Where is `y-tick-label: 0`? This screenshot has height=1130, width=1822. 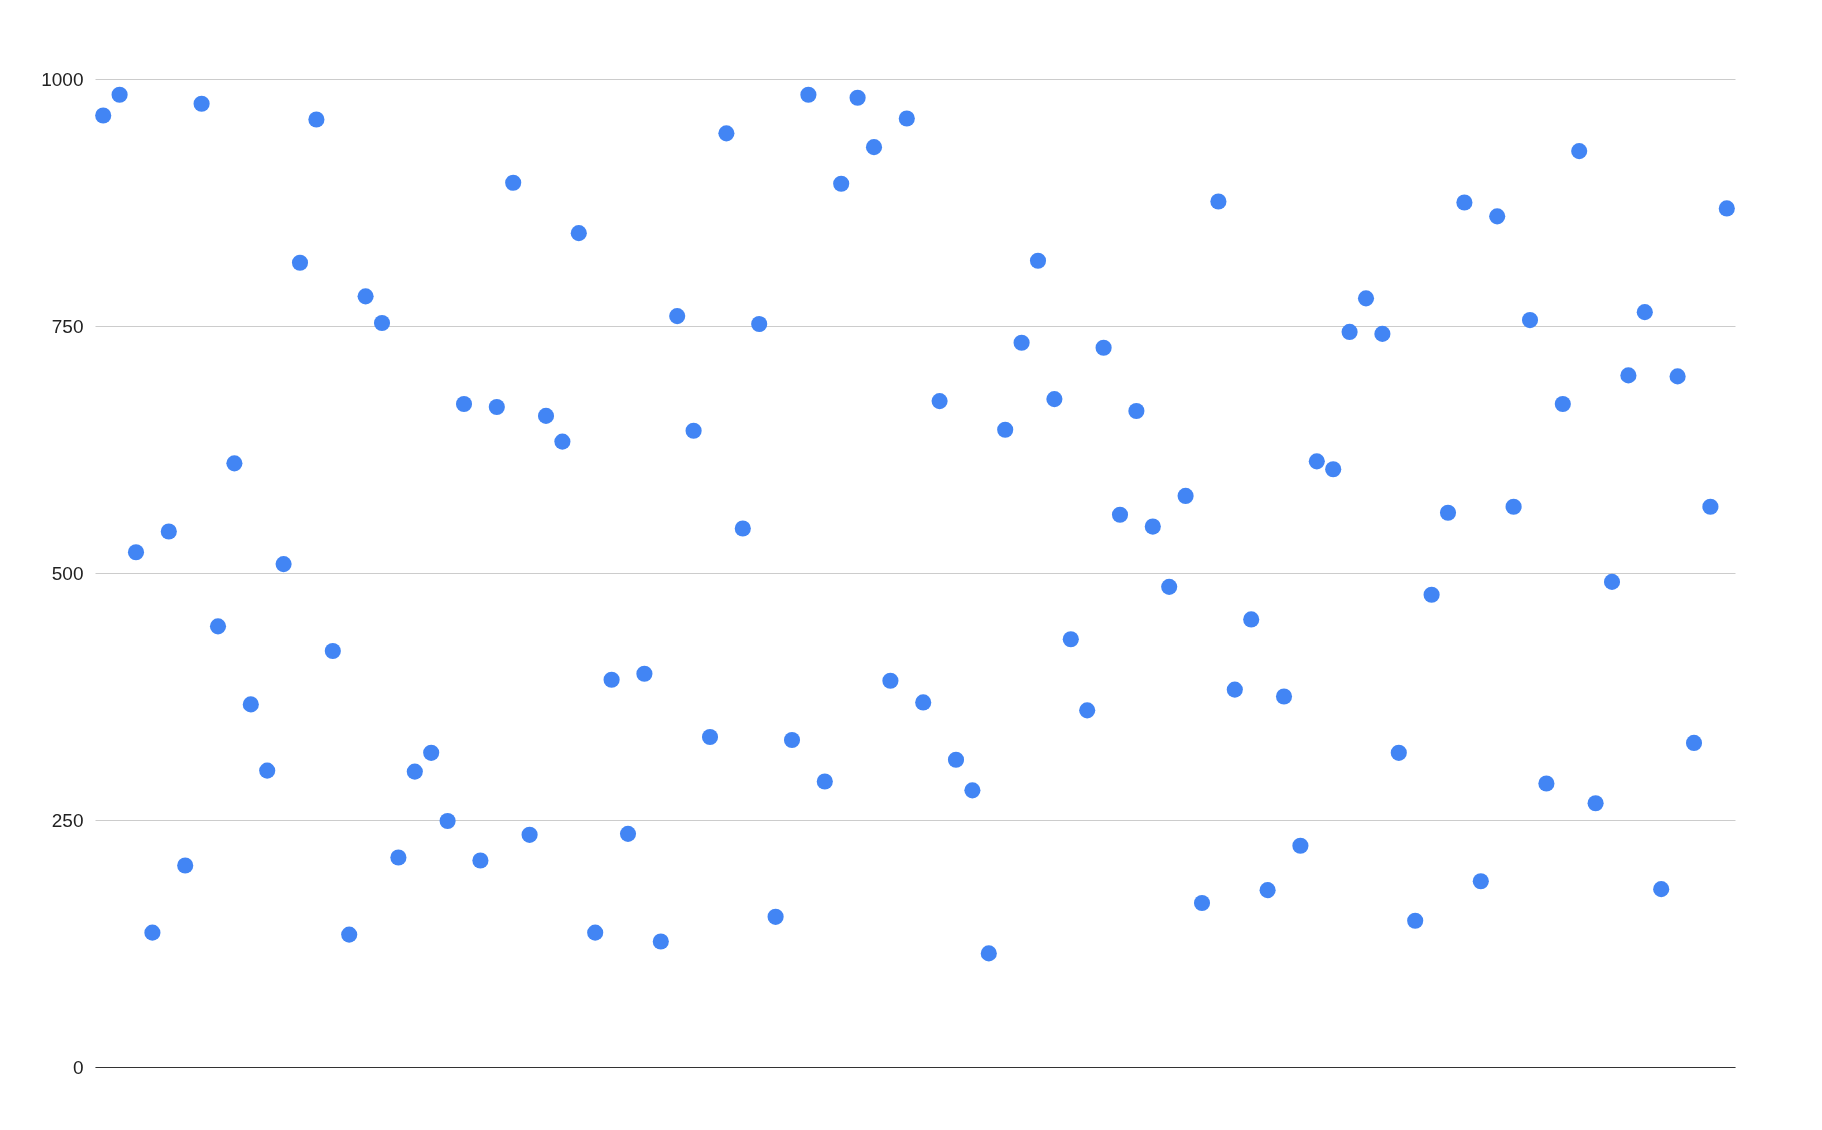
y-tick-label: 0 is located at coordinates (78, 1067).